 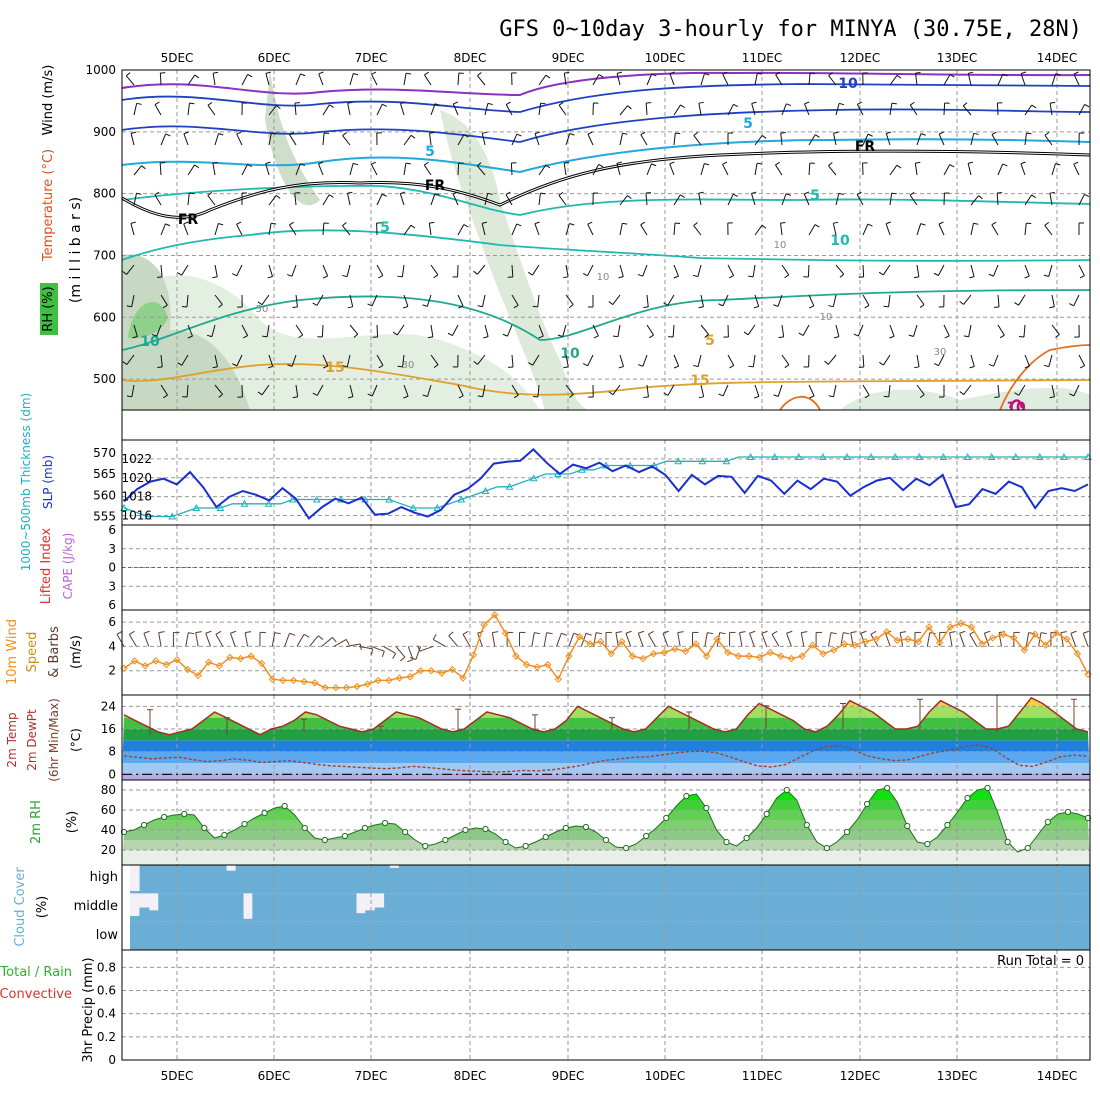 I want to click on ylabel-temp-units: (°C), so click(x=76, y=740).